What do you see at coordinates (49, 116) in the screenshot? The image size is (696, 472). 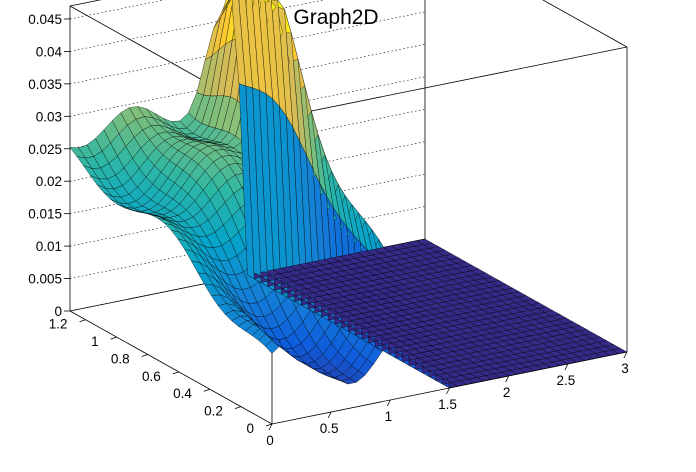 I see `z-tick-label: 0.03` at bounding box center [49, 116].